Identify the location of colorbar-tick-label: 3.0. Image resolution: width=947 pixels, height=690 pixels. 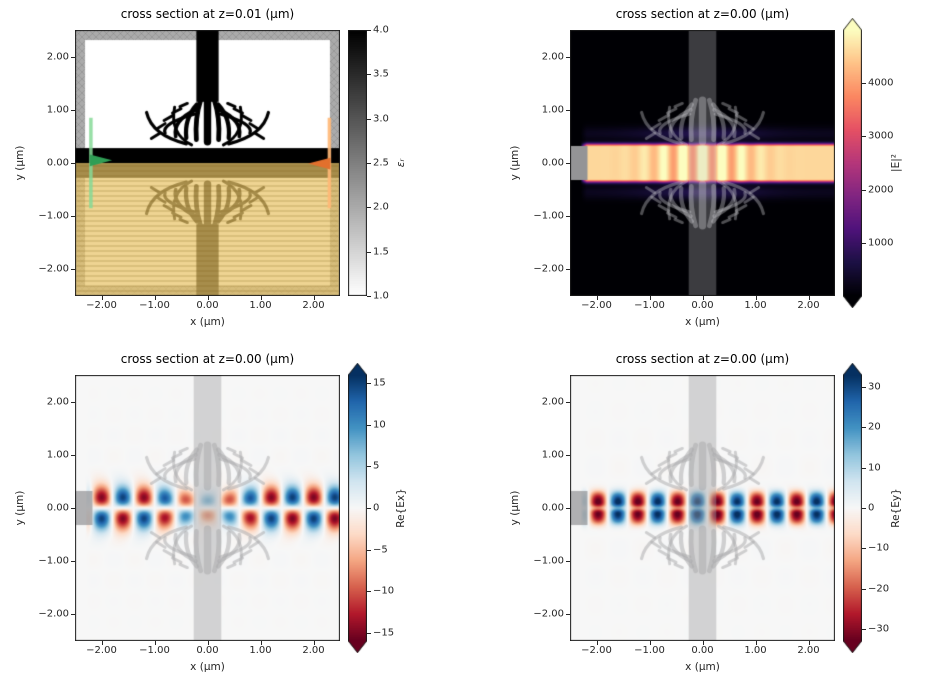
(381, 119).